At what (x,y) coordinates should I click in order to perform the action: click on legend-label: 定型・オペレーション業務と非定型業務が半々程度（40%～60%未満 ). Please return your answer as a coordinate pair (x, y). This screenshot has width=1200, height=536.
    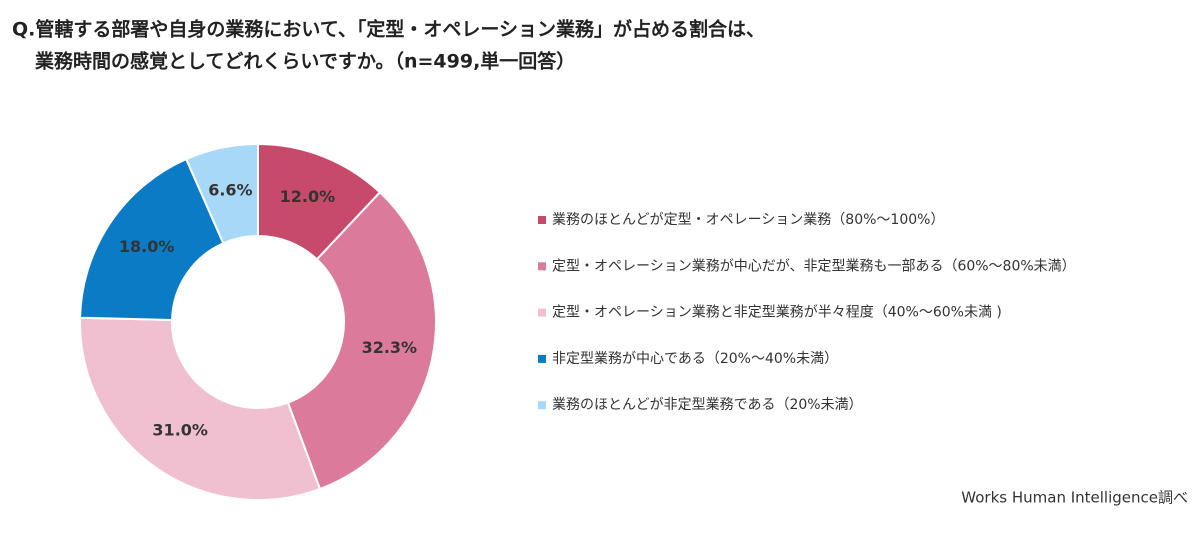
    Looking at the image, I should click on (777, 313).